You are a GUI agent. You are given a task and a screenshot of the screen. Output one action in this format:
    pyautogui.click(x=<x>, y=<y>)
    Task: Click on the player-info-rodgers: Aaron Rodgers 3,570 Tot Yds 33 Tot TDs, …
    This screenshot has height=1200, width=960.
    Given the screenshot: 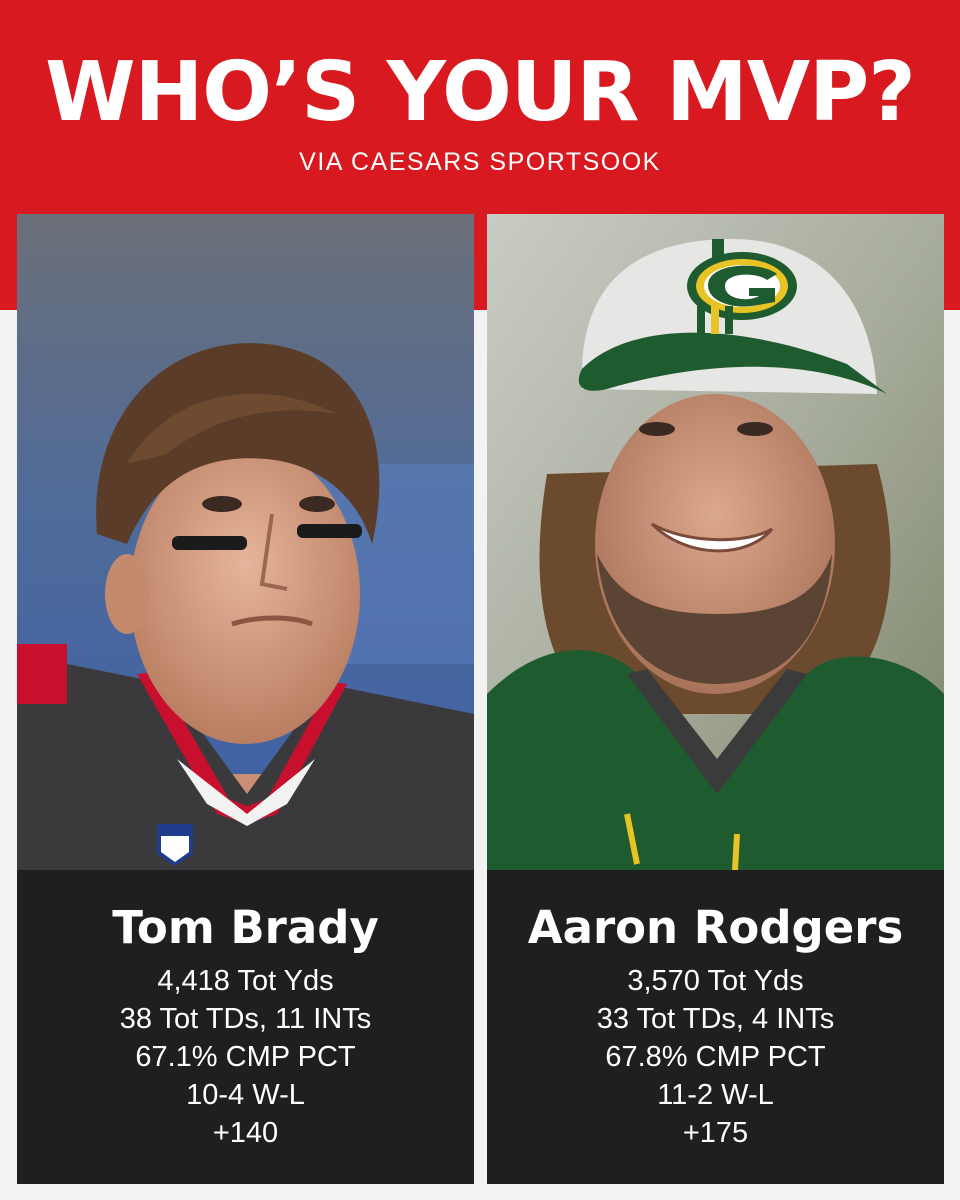 What is the action you would take?
    pyautogui.click(x=715, y=1027)
    